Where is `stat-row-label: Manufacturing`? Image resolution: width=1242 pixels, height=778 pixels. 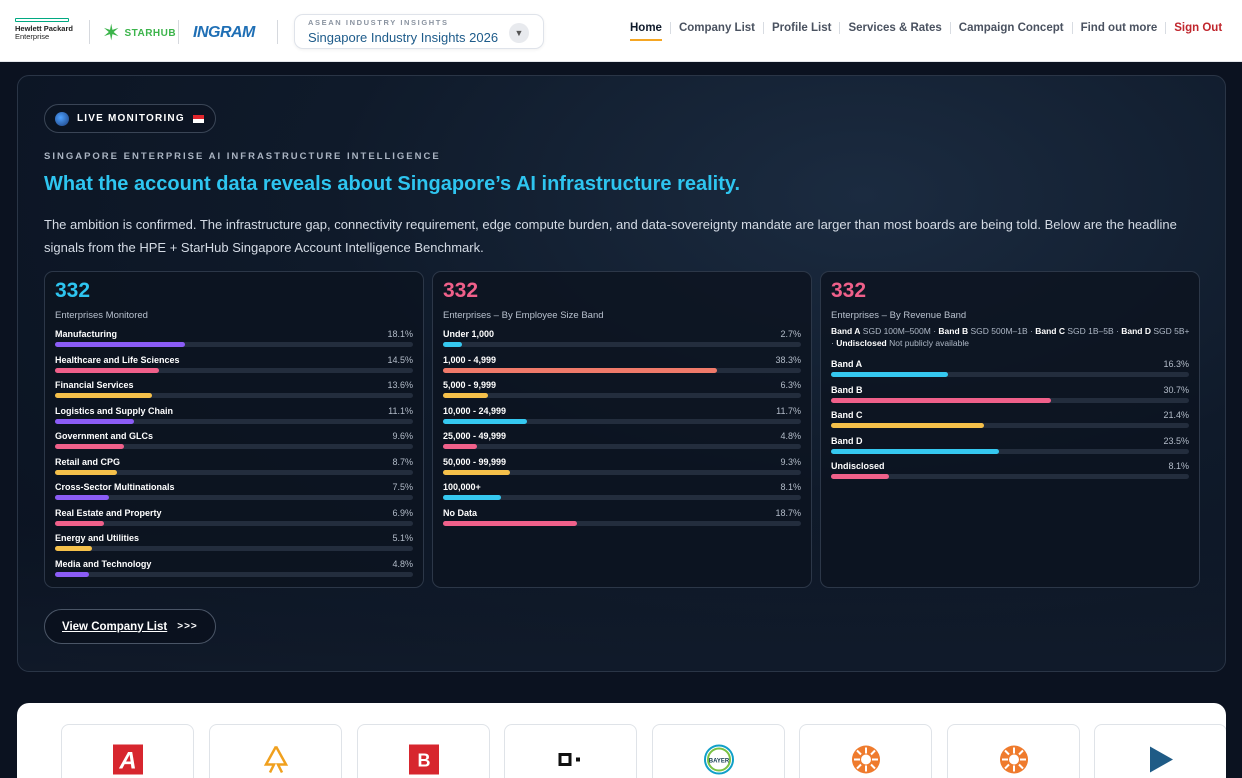
stat-row-label: Manufacturing is located at coordinates (86, 334).